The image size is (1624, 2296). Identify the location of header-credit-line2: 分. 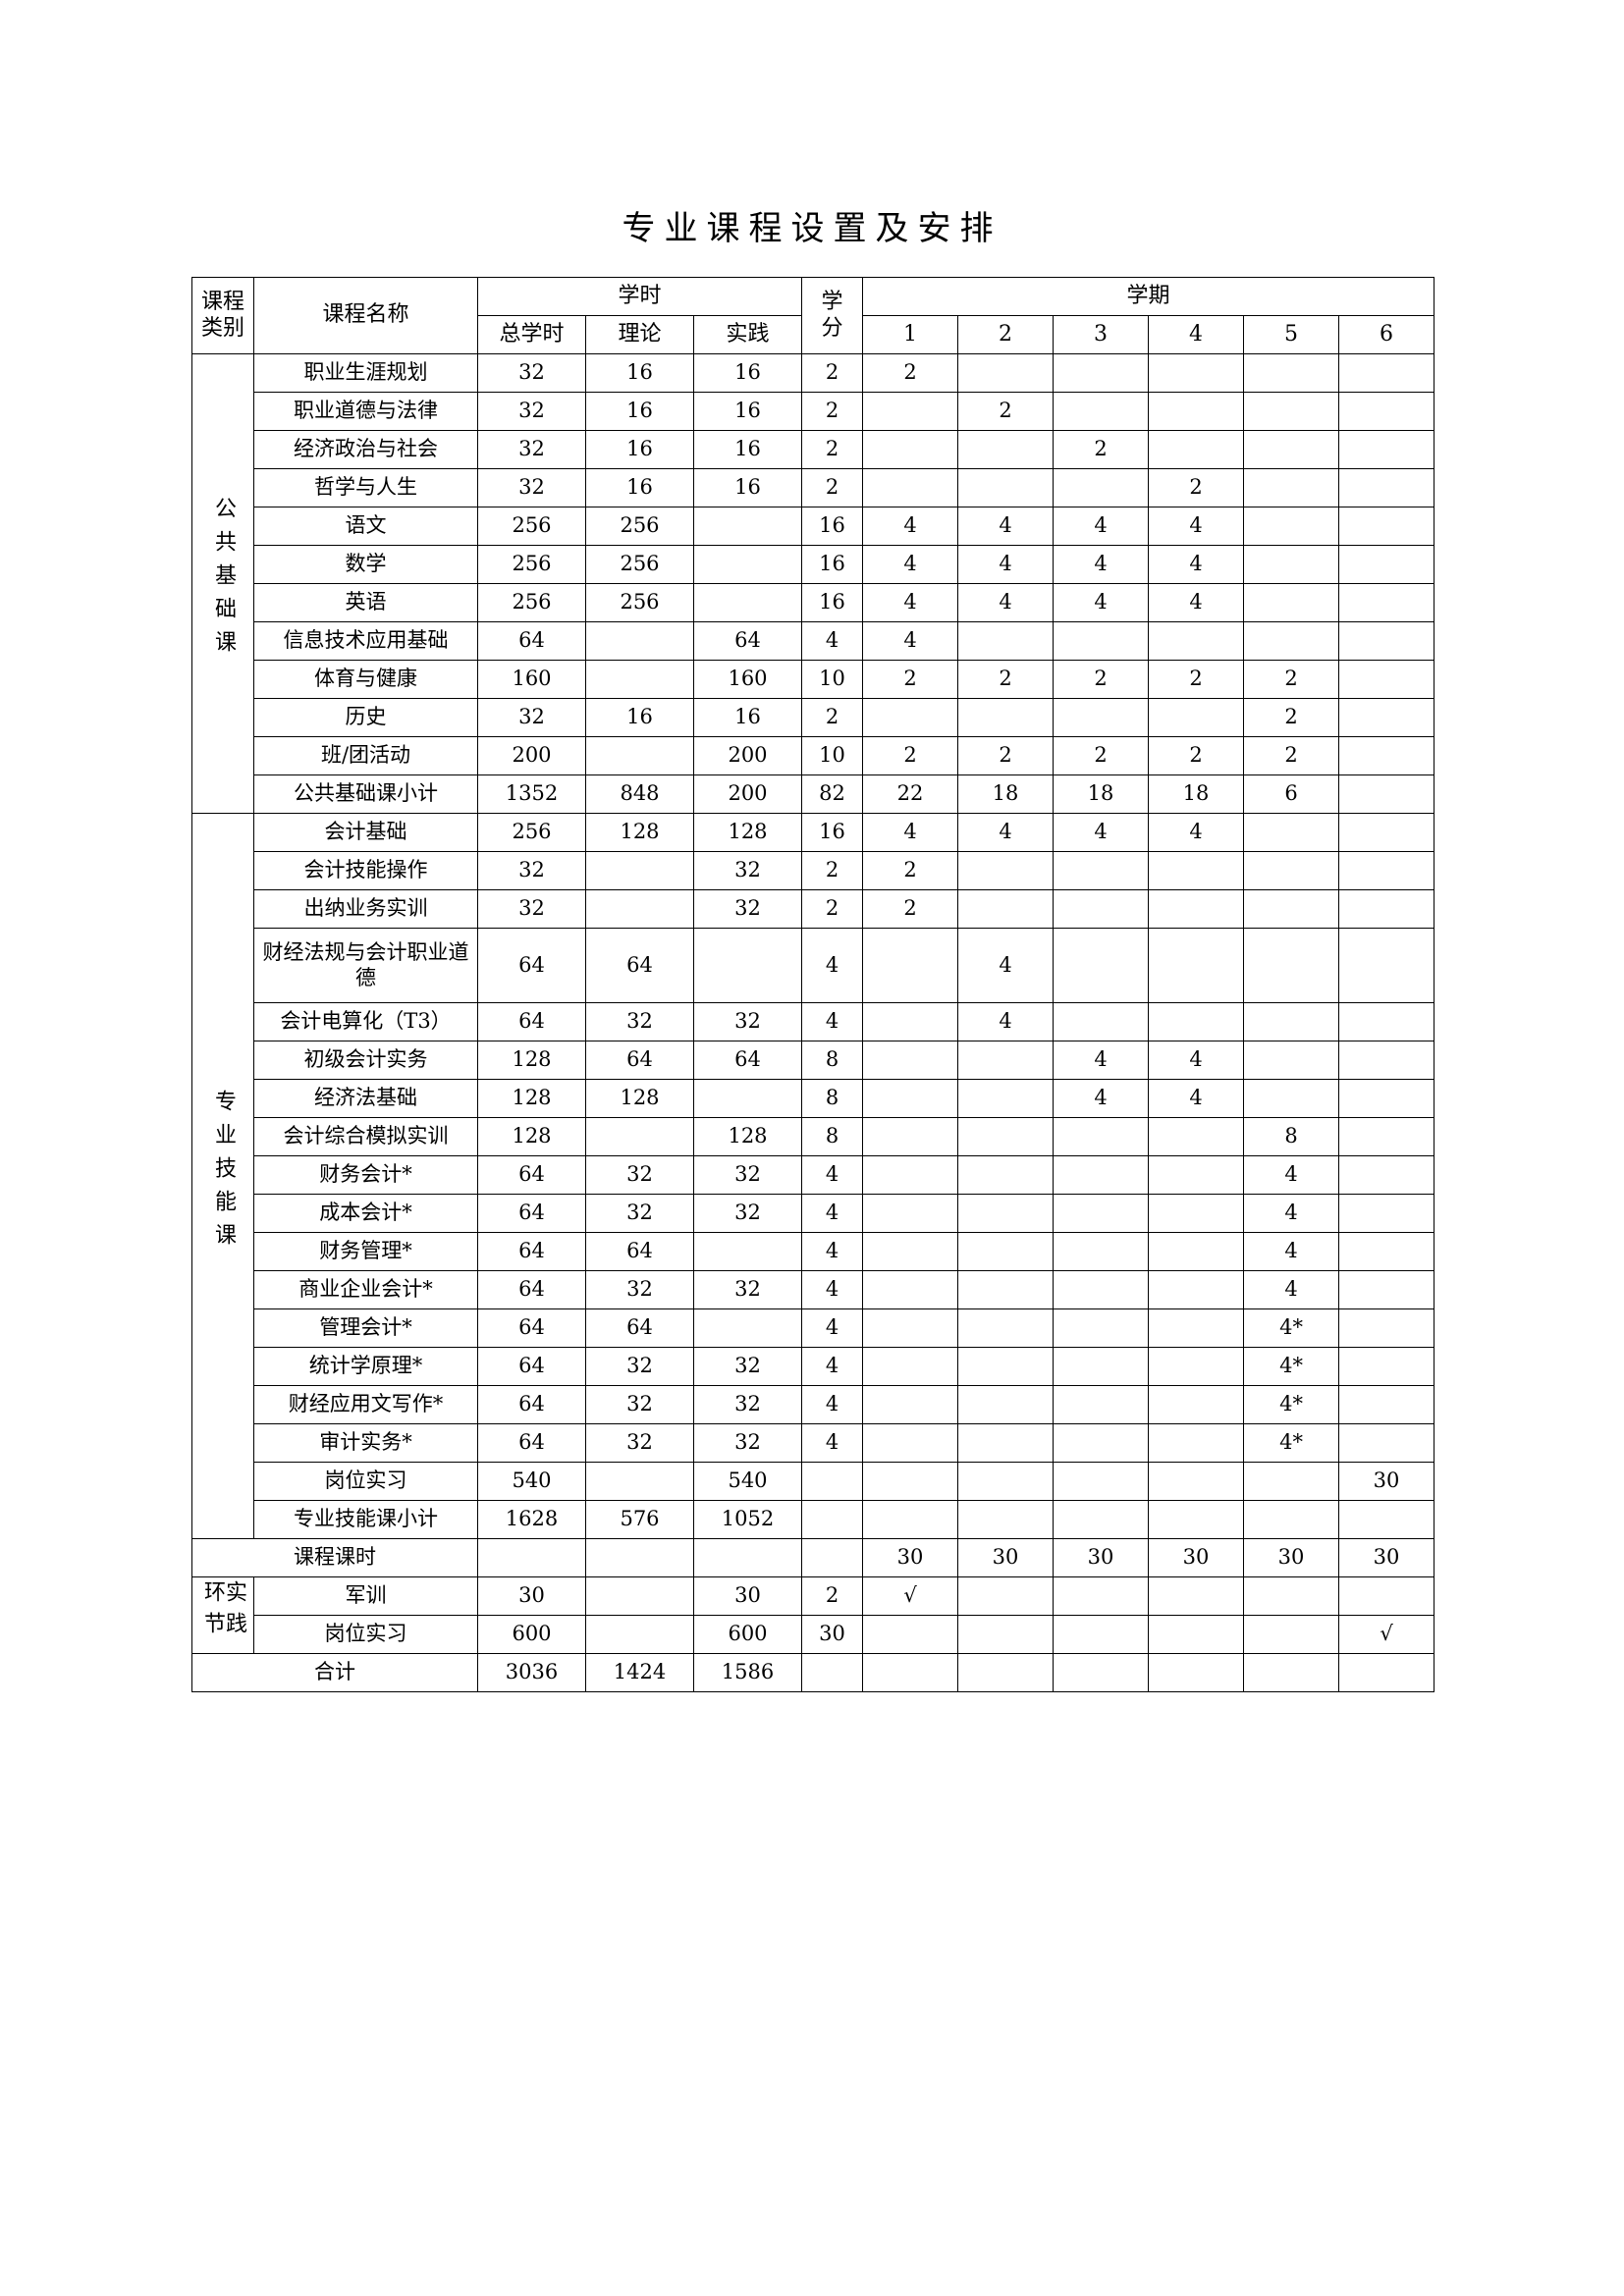
(832, 328).